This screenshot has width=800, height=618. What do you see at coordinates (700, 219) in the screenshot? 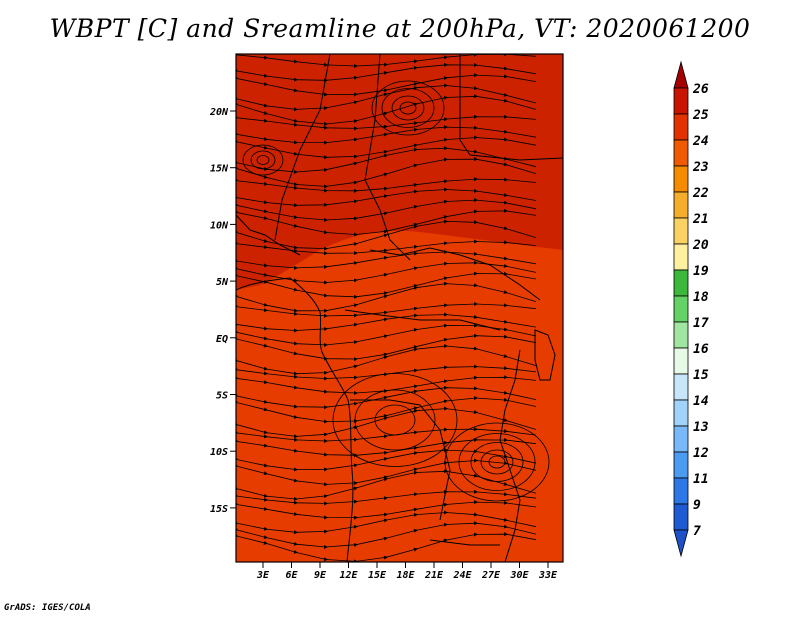
I see `colorbar-label: 21` at bounding box center [700, 219].